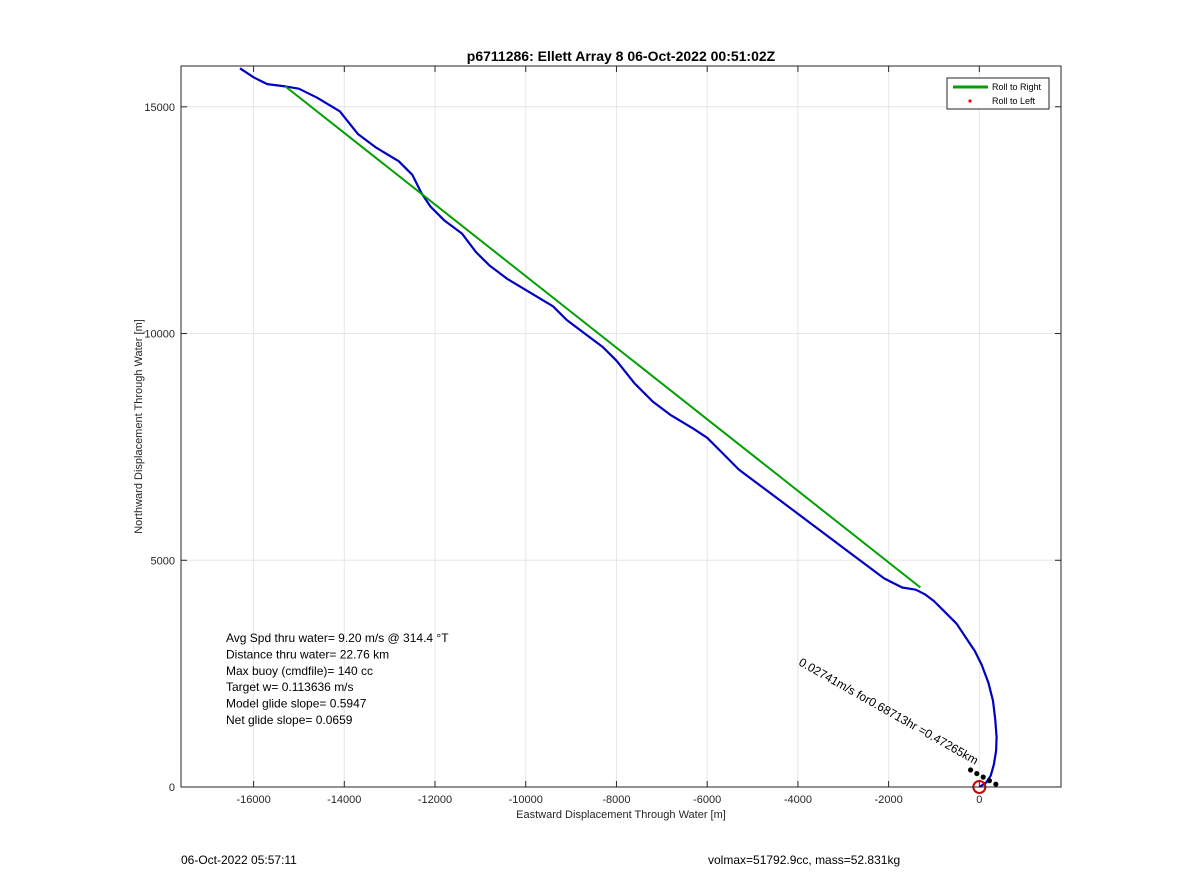 This screenshot has height=885, width=1200. Describe the element at coordinates (290, 687) in the screenshot. I see `info-line: Target w= 0.113636 m/s` at that location.